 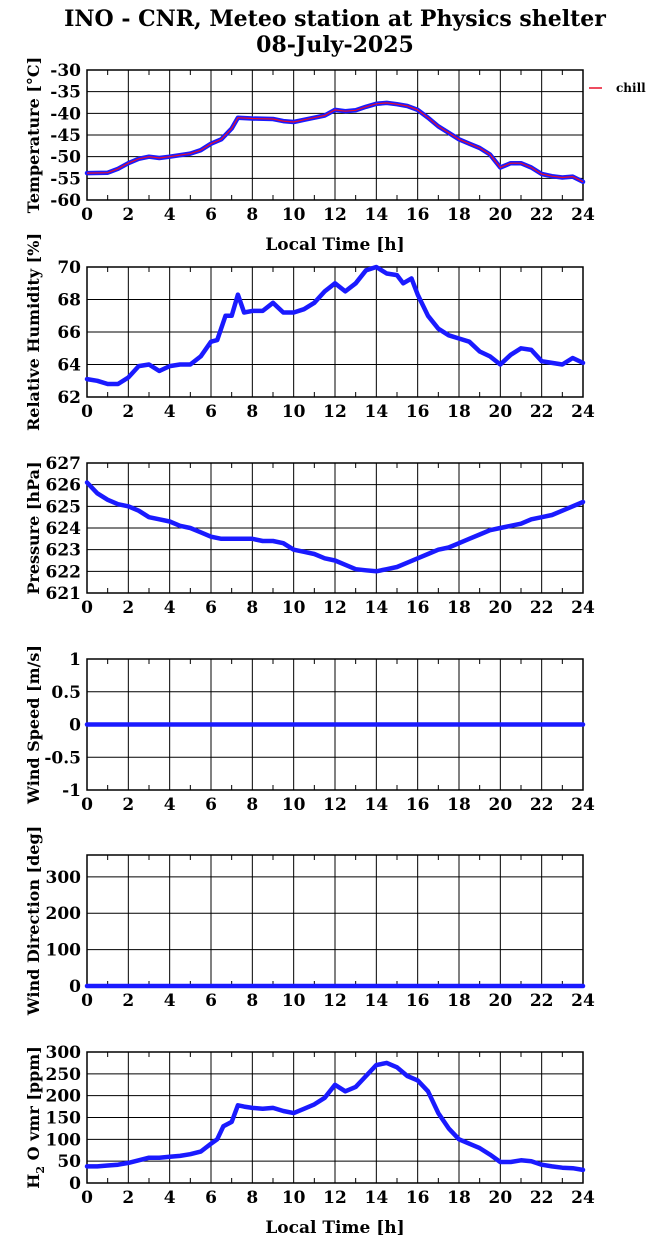 What do you see at coordinates (69, 301) in the screenshot?
I see `y-tick-label: 68` at bounding box center [69, 301].